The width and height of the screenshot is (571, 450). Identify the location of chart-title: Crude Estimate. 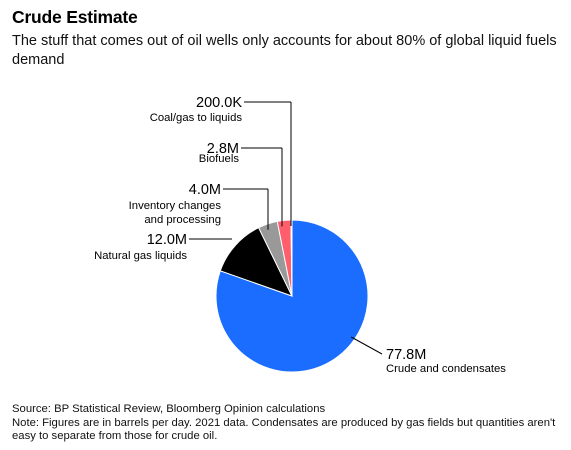
(75, 17).